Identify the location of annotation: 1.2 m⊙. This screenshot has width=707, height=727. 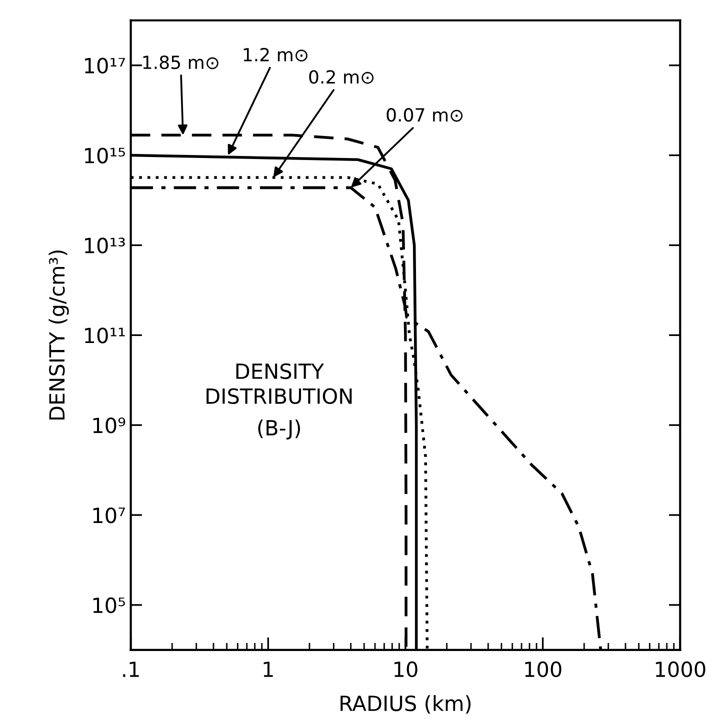
(276, 55).